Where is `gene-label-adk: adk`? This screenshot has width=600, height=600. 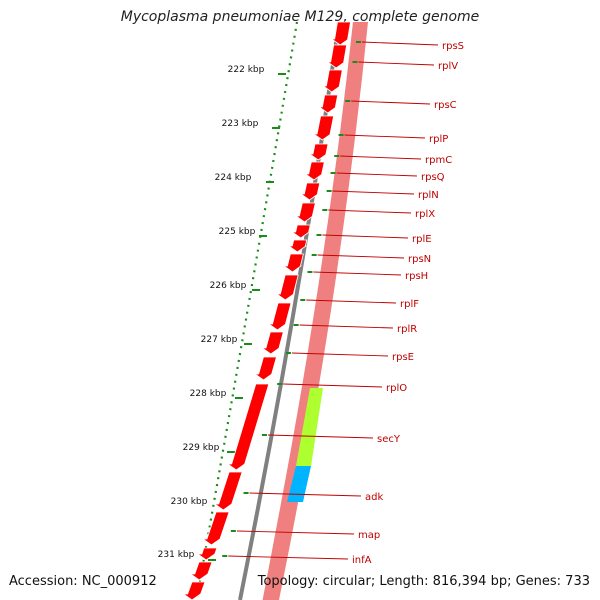 gene-label-adk: adk is located at coordinates (374, 497).